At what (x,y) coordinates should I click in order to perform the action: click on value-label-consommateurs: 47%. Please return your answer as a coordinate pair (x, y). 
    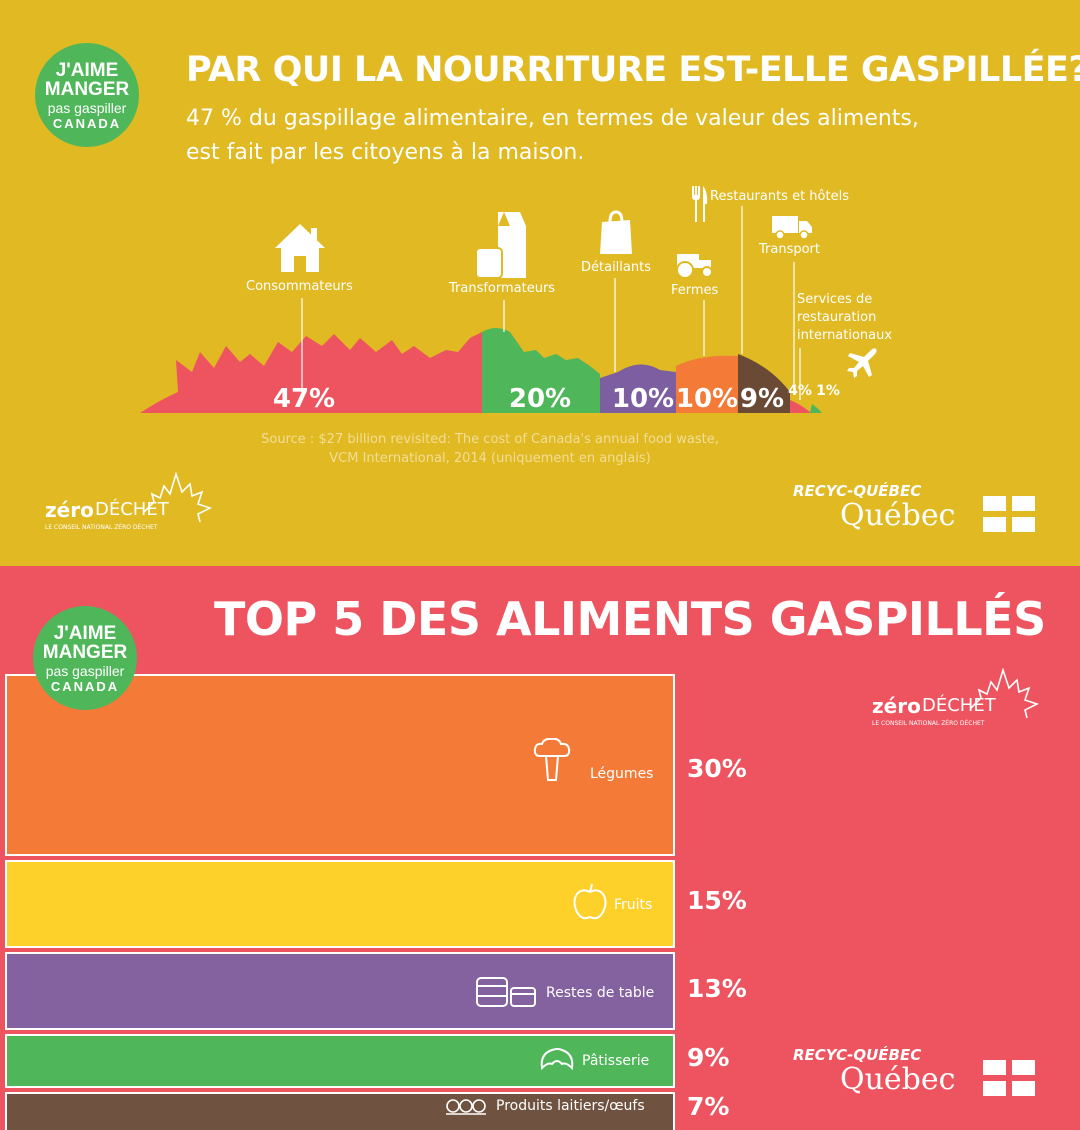
    Looking at the image, I should click on (304, 399).